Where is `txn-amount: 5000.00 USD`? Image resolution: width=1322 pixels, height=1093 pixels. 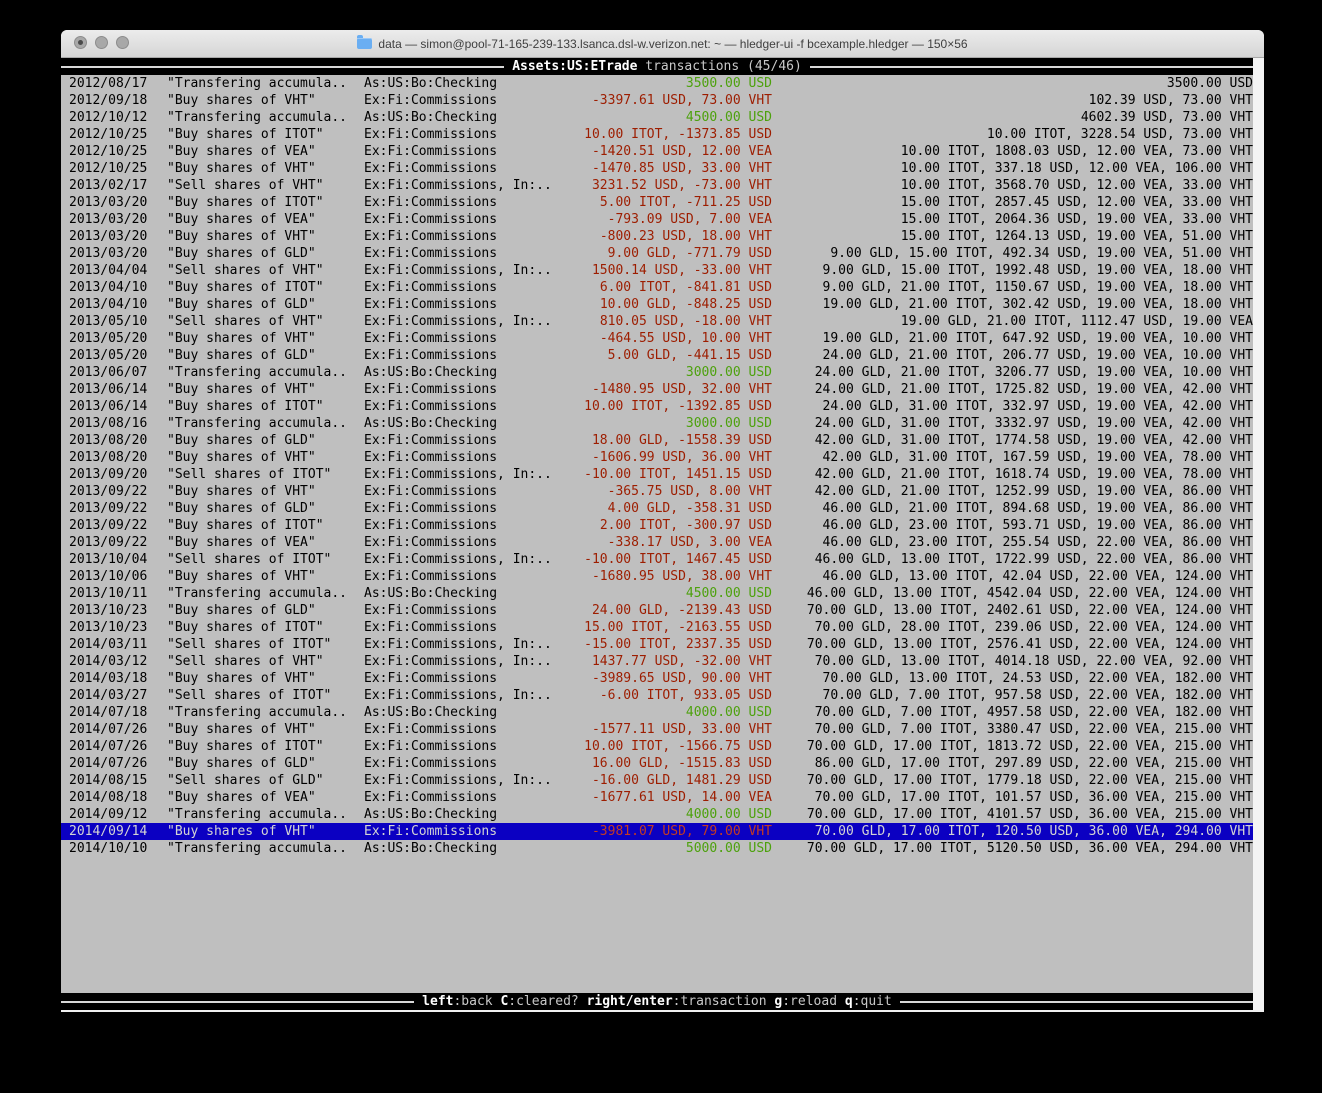
txn-amount: 5000.00 USD is located at coordinates (728, 848).